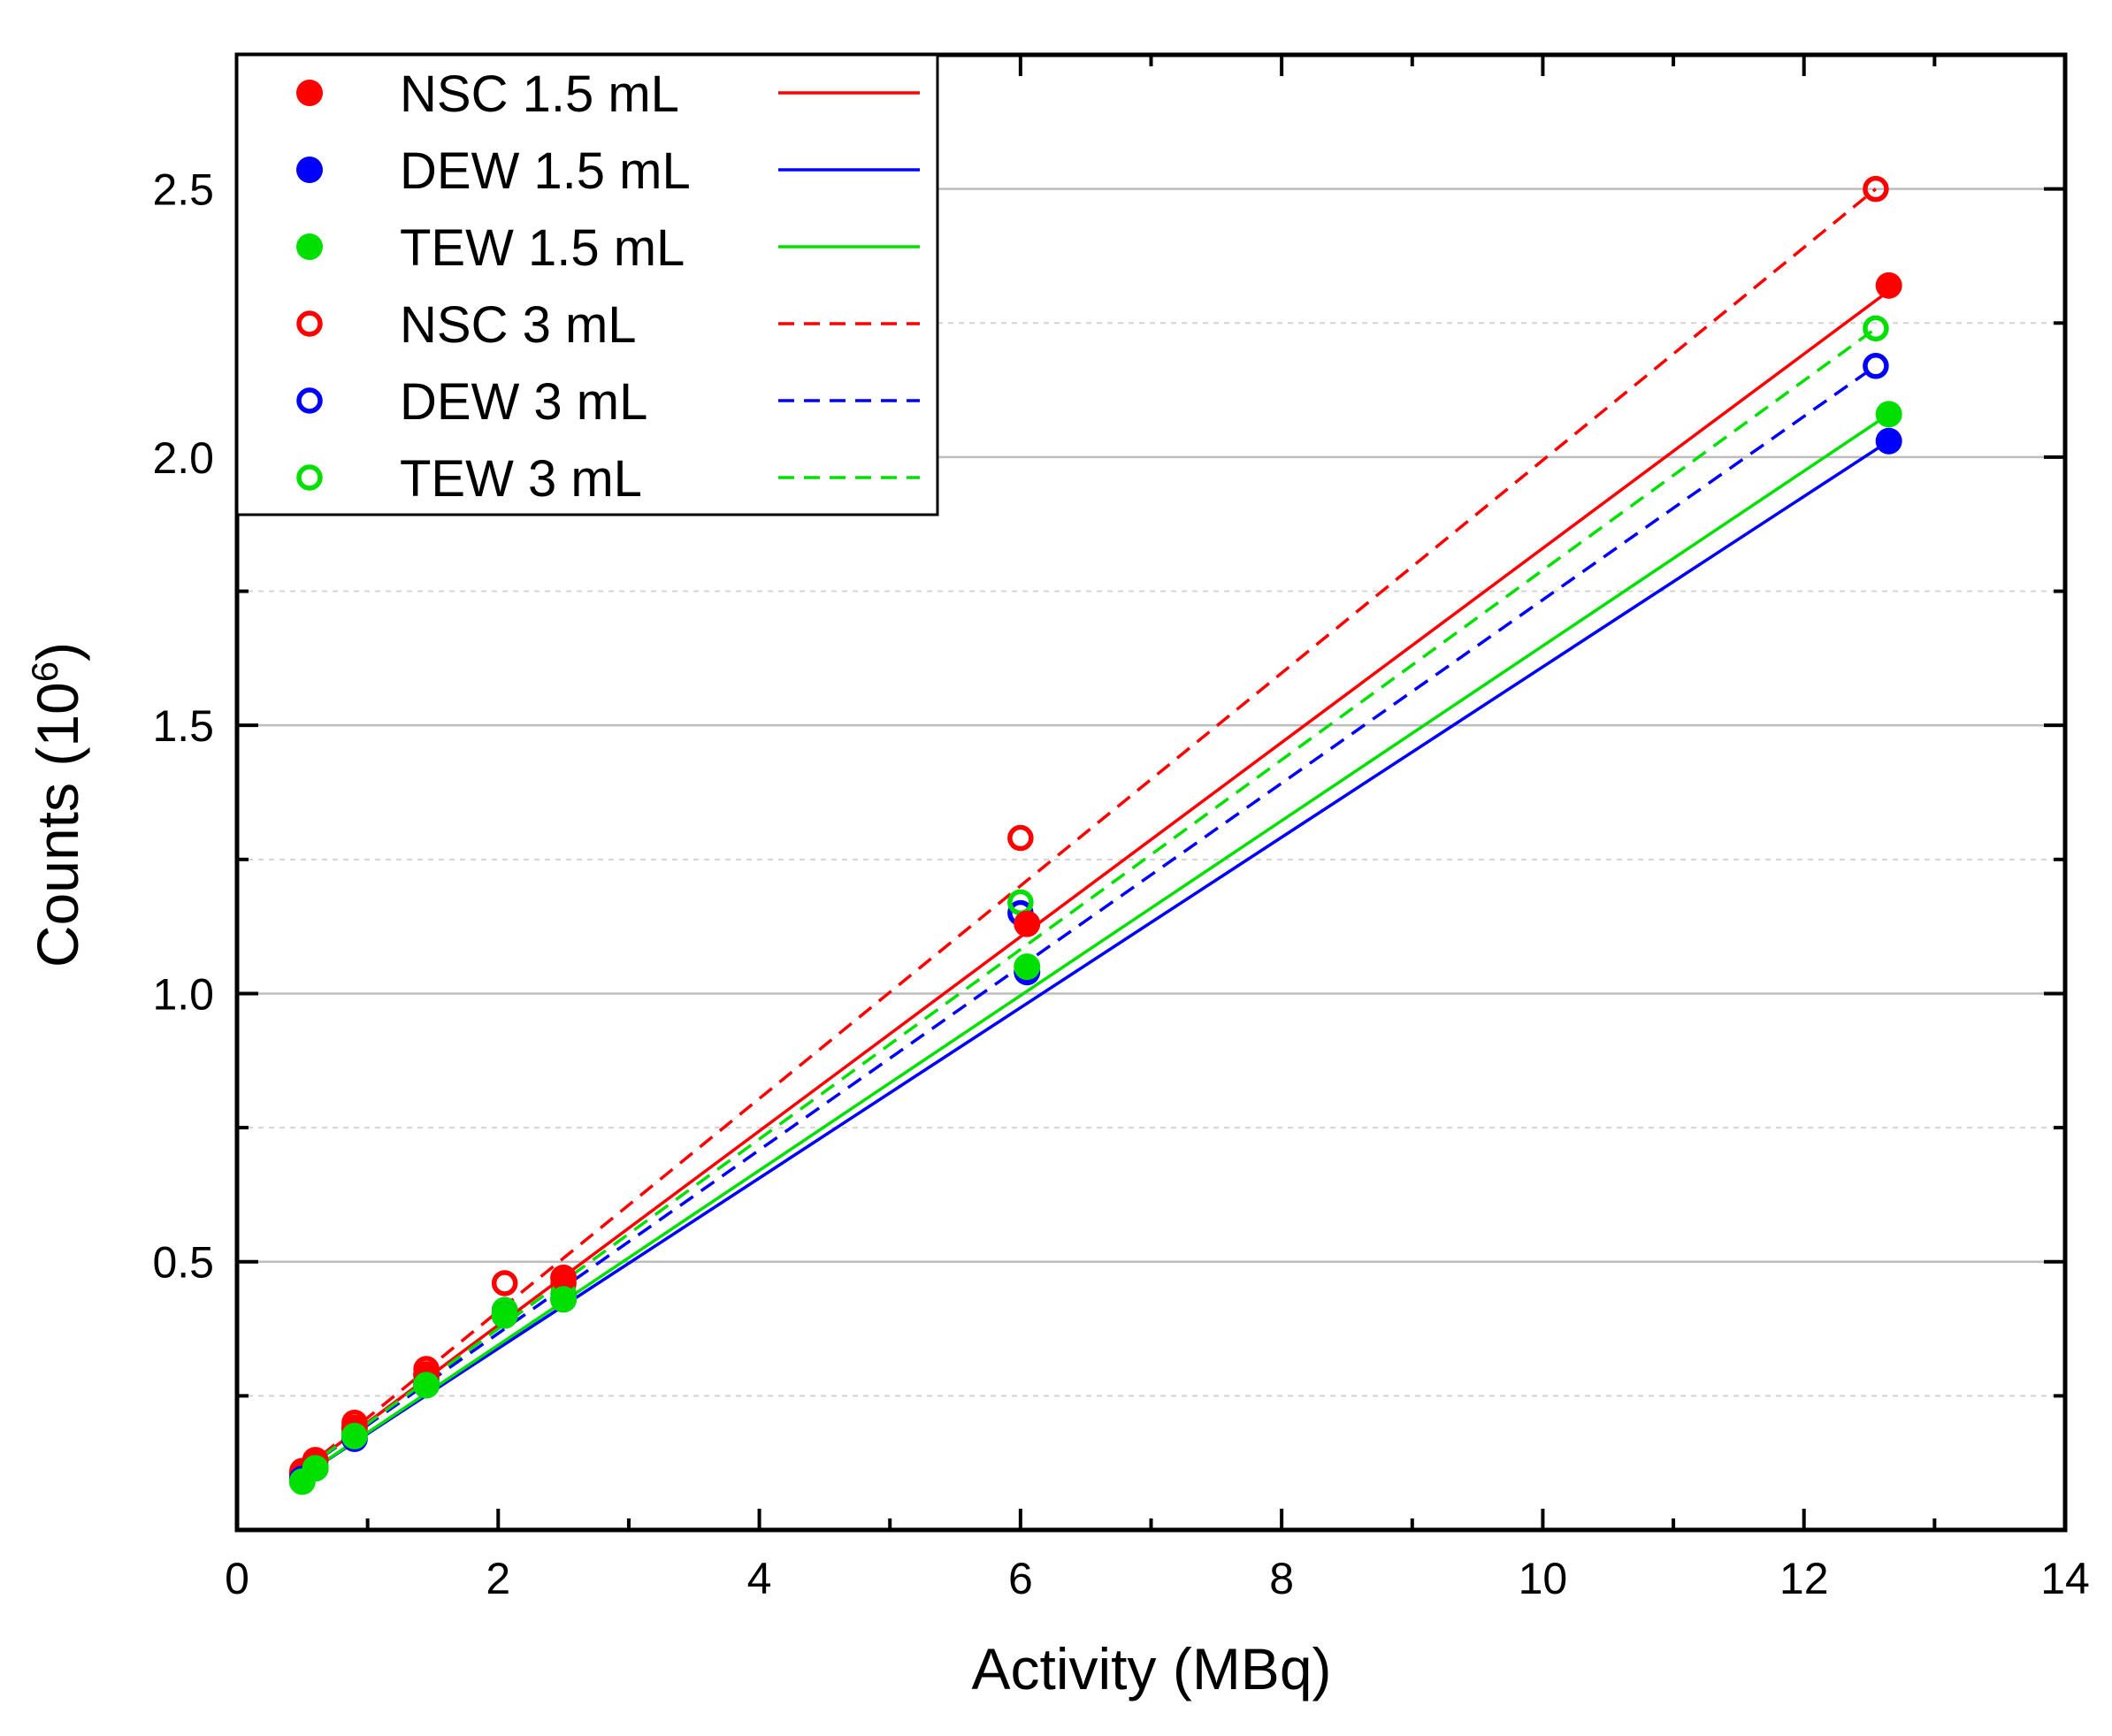  What do you see at coordinates (1021, 1578) in the screenshot?
I see `x-tick-label: 6` at bounding box center [1021, 1578].